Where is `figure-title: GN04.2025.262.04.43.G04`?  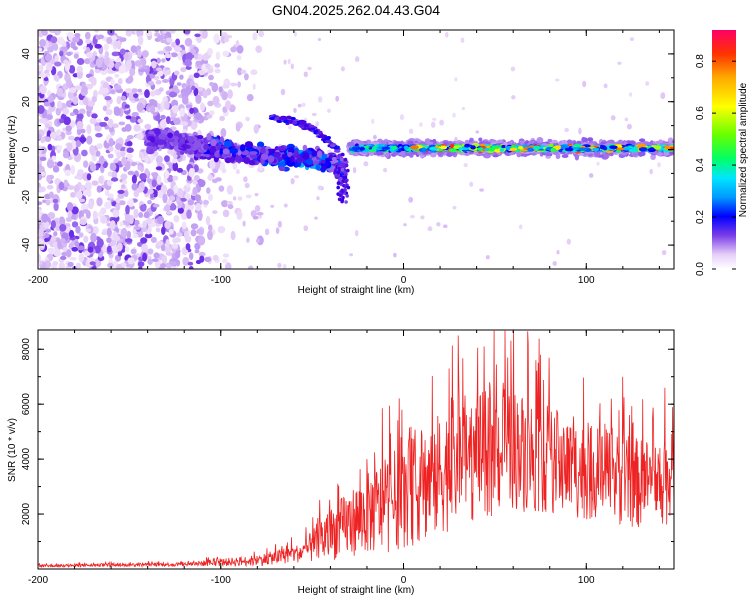
figure-title: GN04.2025.262.04.43.G04 is located at coordinates (356, 10).